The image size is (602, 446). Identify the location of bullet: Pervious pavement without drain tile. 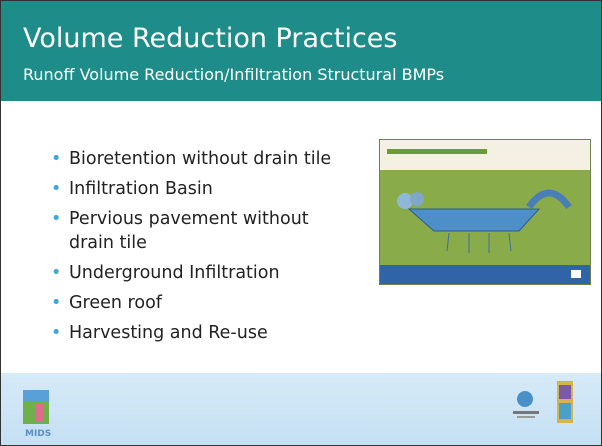
(205, 231).